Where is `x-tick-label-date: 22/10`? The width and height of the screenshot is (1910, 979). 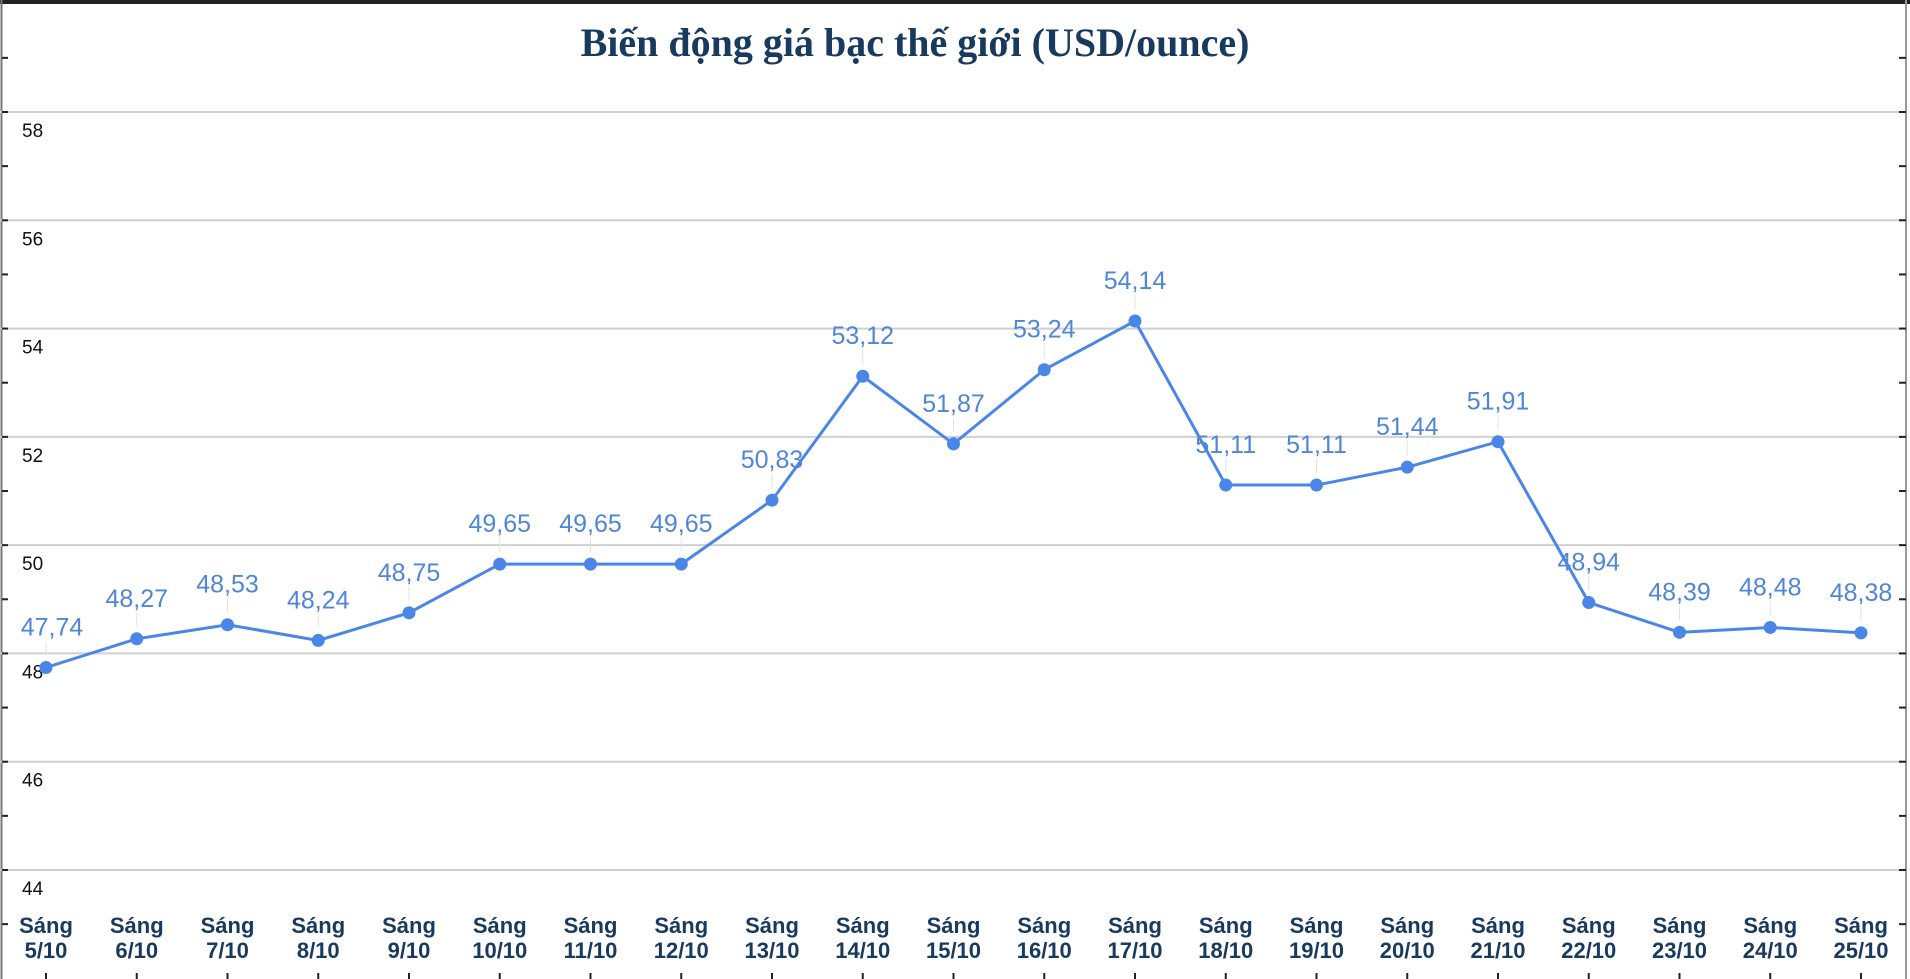
x-tick-label-date: 22/10 is located at coordinates (1588, 950).